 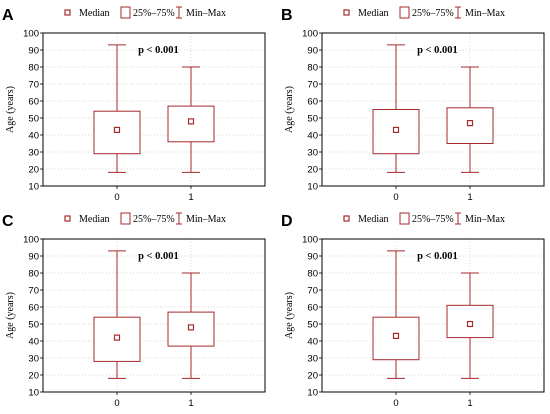 I want to click on panel-letter: C, so click(x=8, y=221).